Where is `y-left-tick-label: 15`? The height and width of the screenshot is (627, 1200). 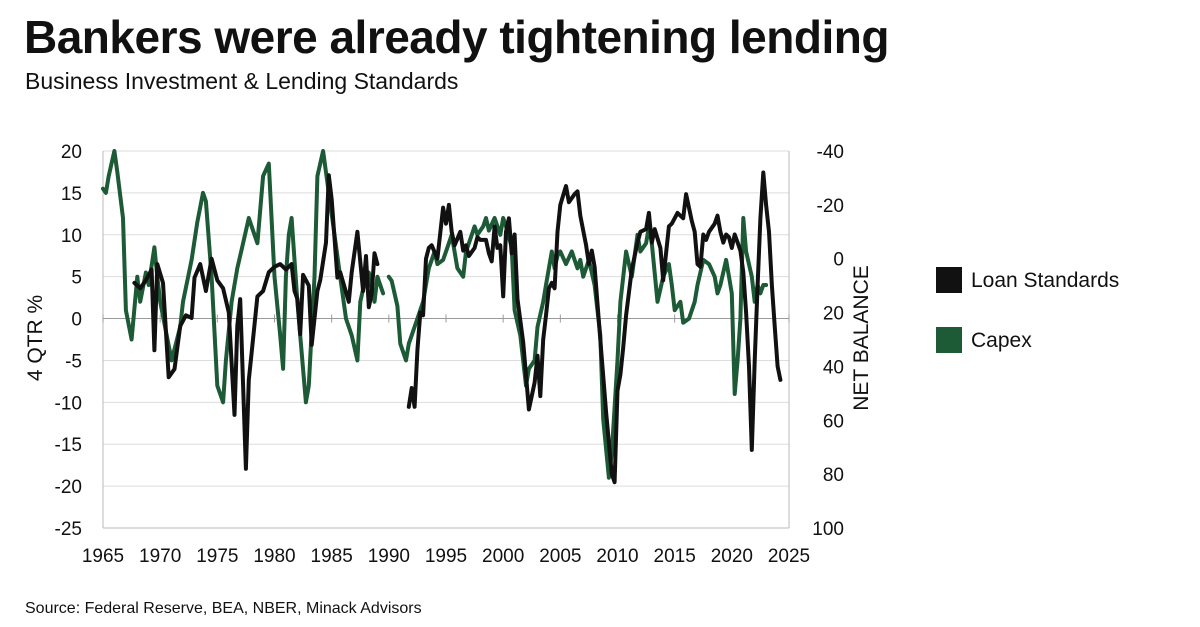 y-left-tick-label: 15 is located at coordinates (71, 194).